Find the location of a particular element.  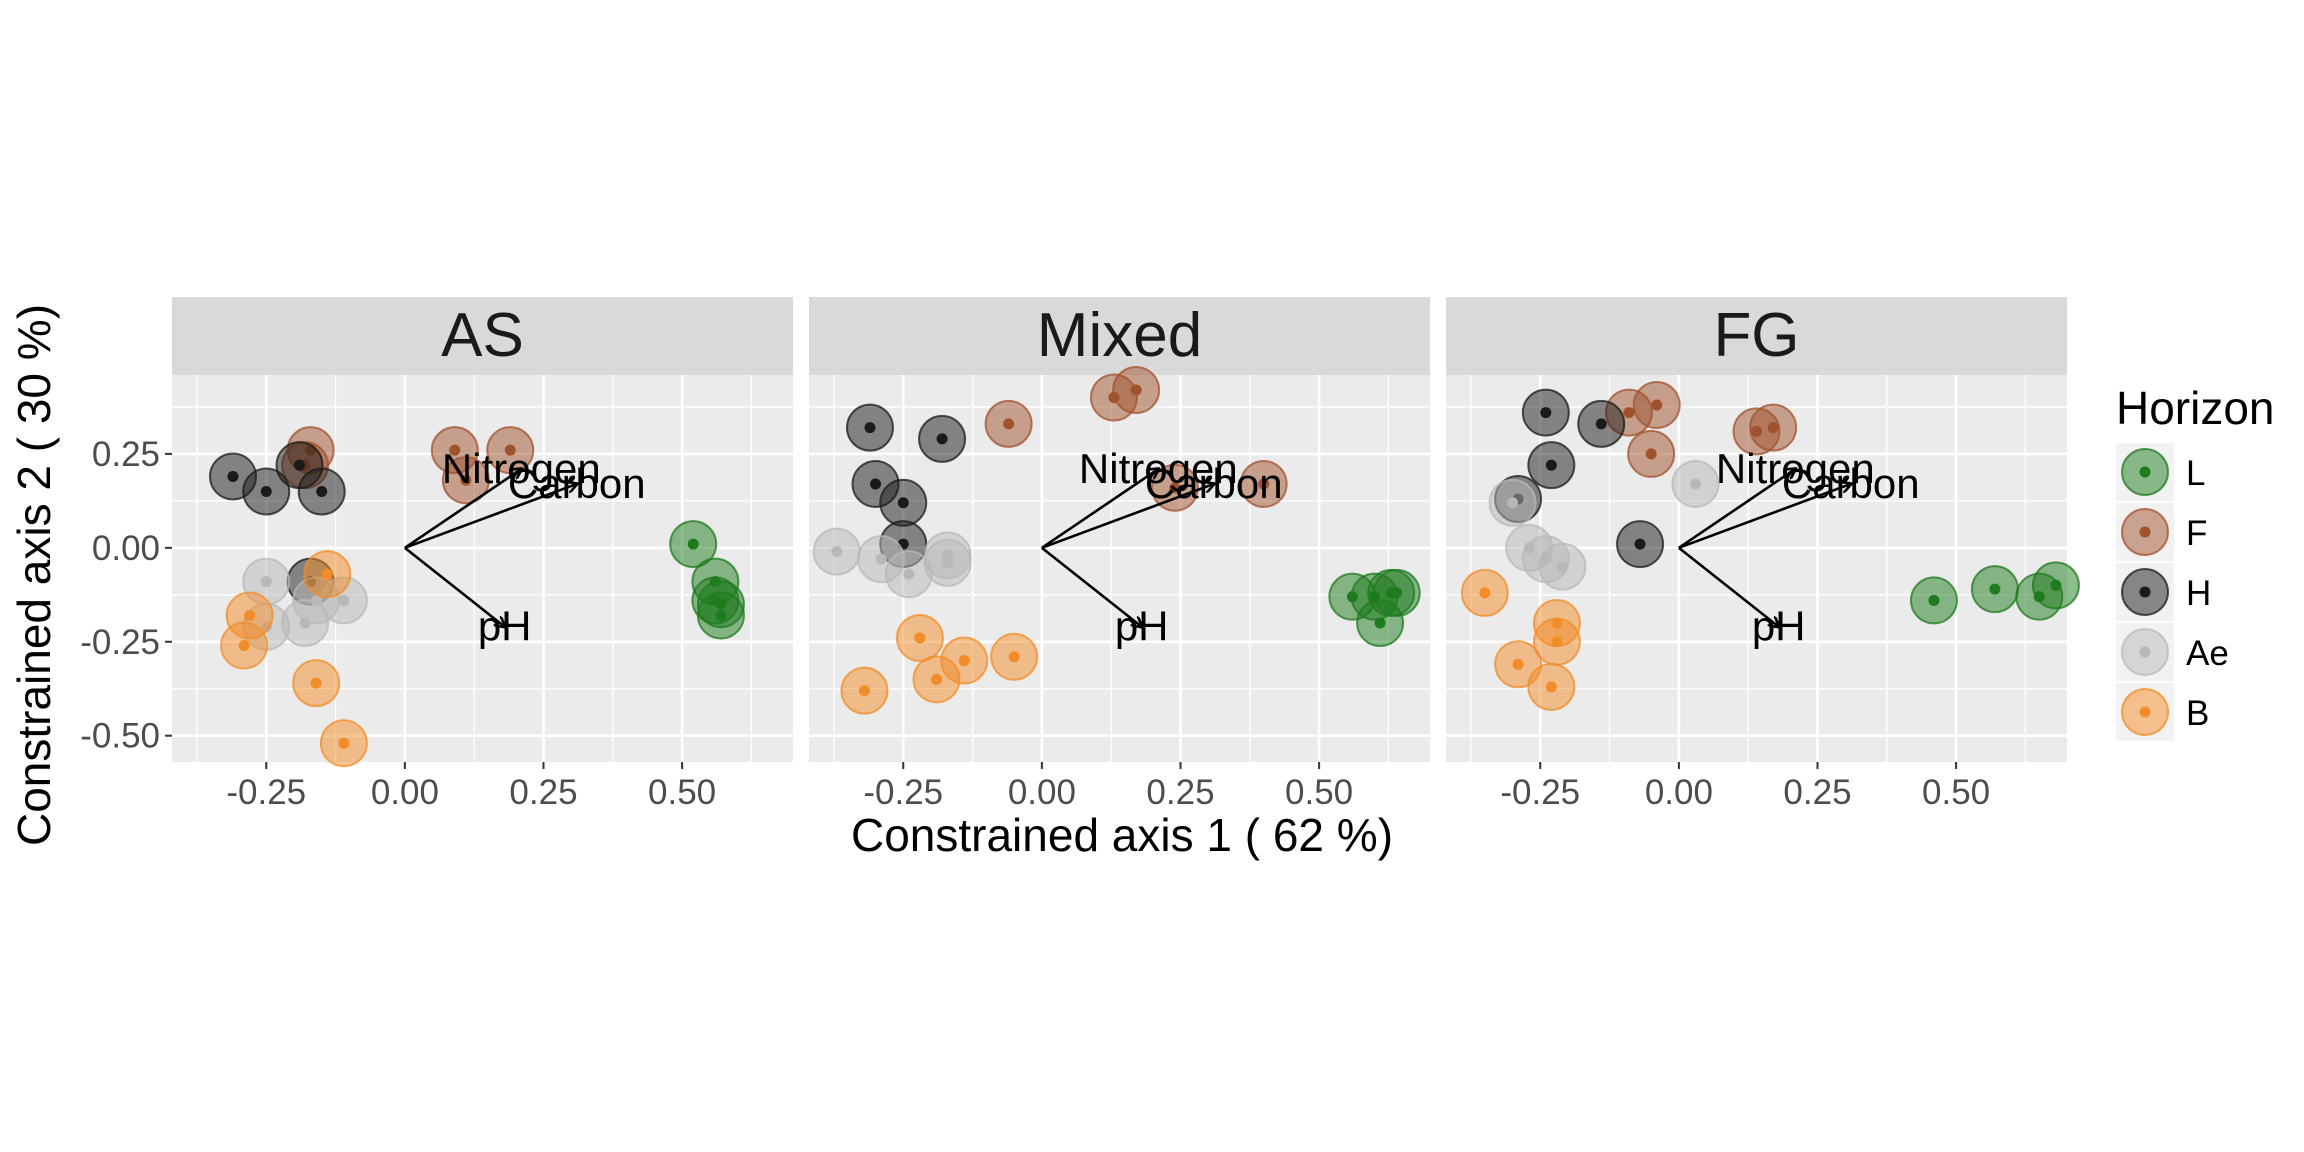

legend-item-label: H is located at coordinates (2198, 593).